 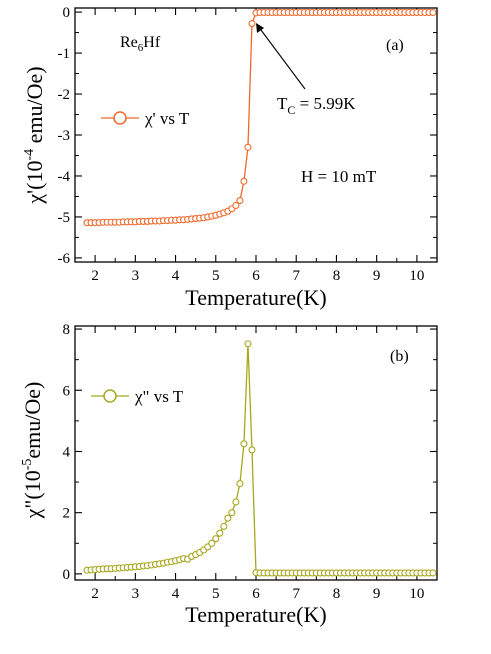 I want to click on panel-a-ytick-label: -4, so click(x=64, y=177).